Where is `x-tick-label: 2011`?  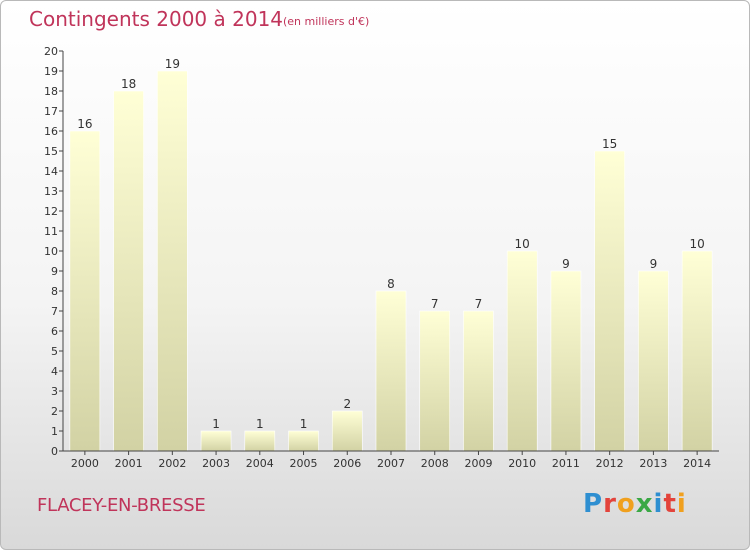 x-tick-label: 2011 is located at coordinates (566, 463).